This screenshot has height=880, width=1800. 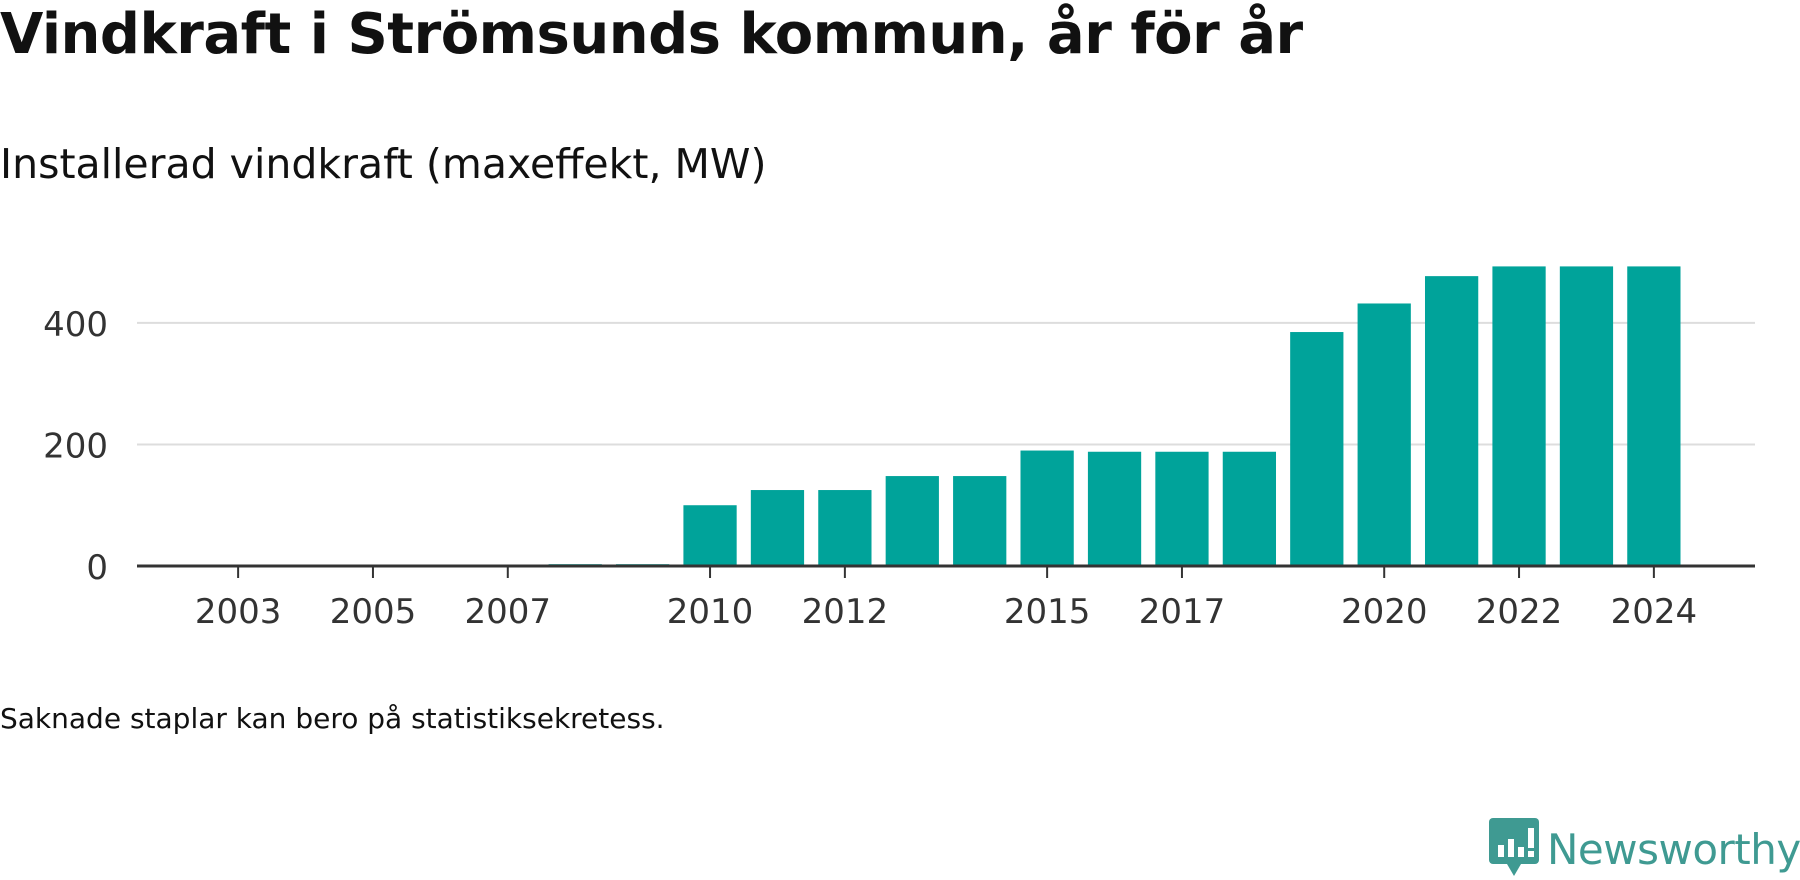 What do you see at coordinates (1114, 508) in the screenshot?
I see `bar-2016` at bounding box center [1114, 508].